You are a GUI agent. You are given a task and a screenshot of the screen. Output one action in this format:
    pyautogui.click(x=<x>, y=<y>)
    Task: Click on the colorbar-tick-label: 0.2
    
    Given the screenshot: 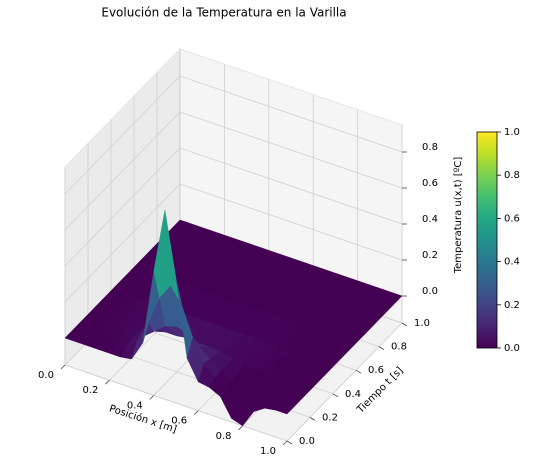 What is the action you would take?
    pyautogui.click(x=512, y=305)
    